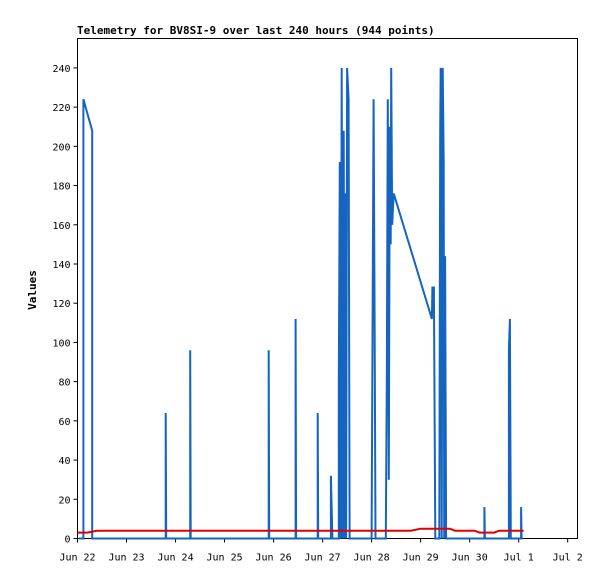  I want to click on y-tick-label: 40, so click(64, 461).